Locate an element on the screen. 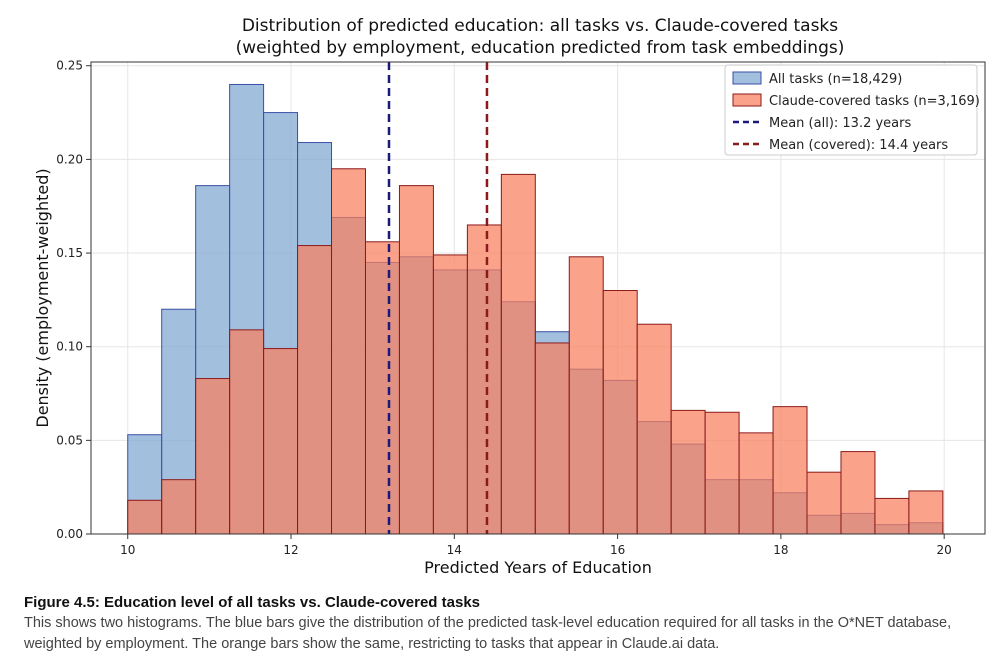  x-tick-label: 18 is located at coordinates (780, 550).